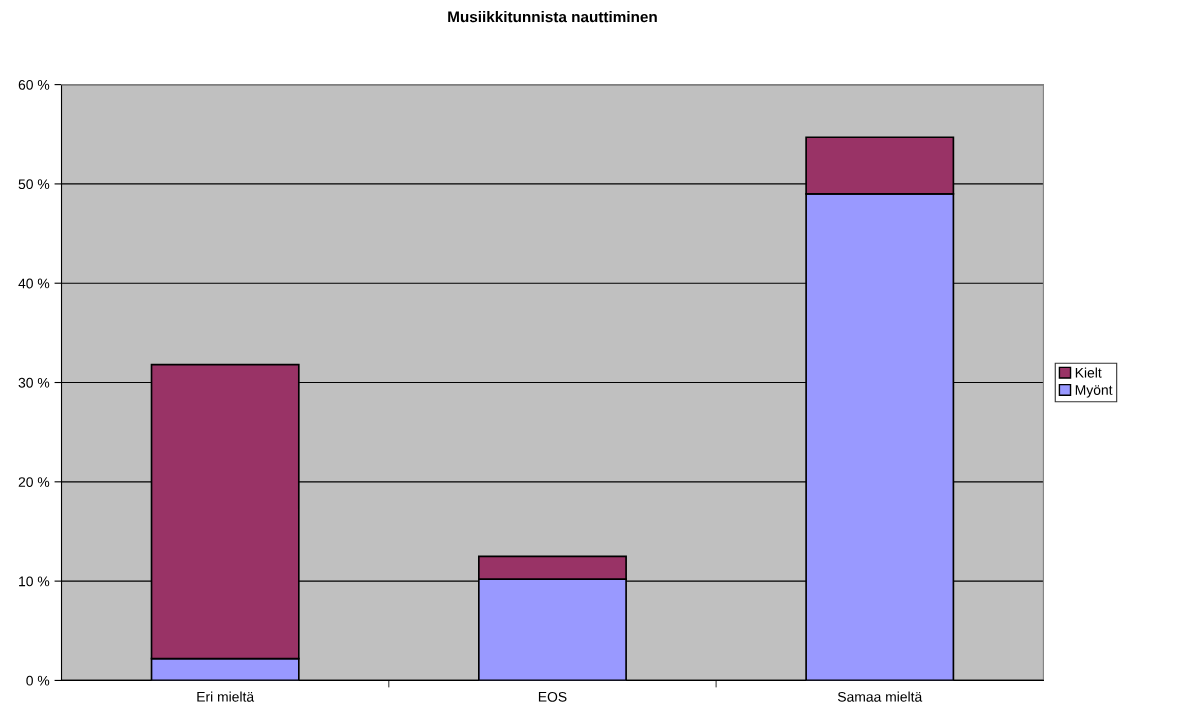  Describe the element at coordinates (34, 184) in the screenshot. I see `y-tick-label: 50 %` at that location.